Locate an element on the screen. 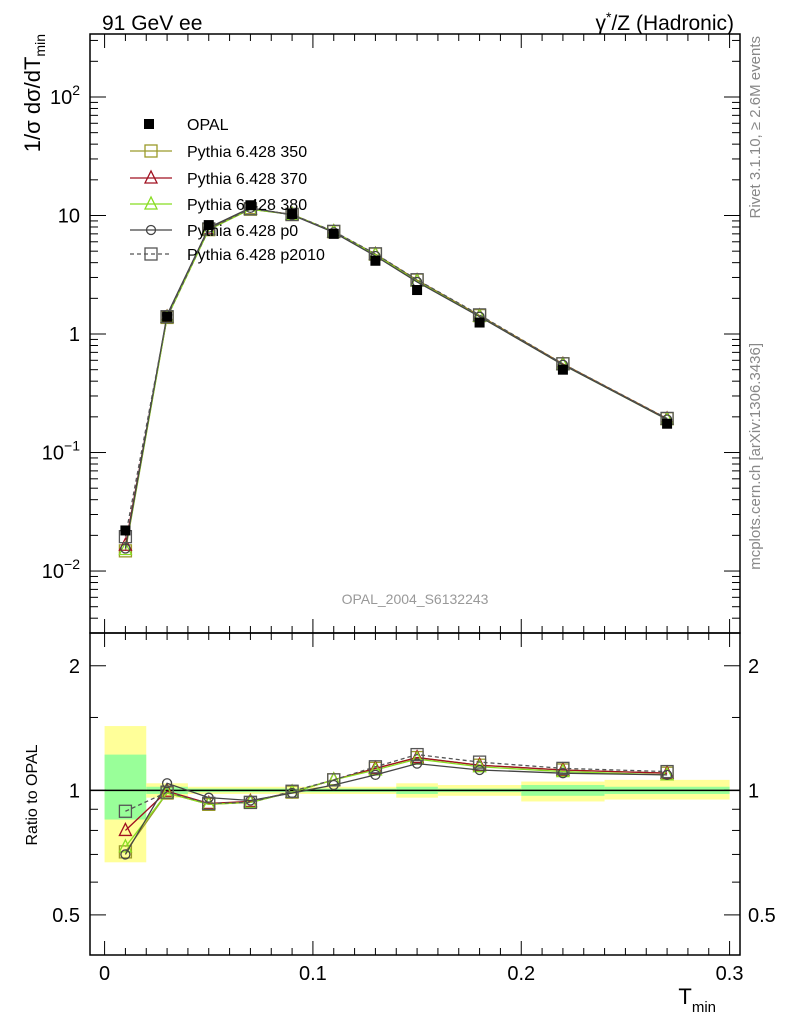 This screenshot has height=1024, width=786. y-ratio-tick-label-right-2: 2 is located at coordinates (753, 667).